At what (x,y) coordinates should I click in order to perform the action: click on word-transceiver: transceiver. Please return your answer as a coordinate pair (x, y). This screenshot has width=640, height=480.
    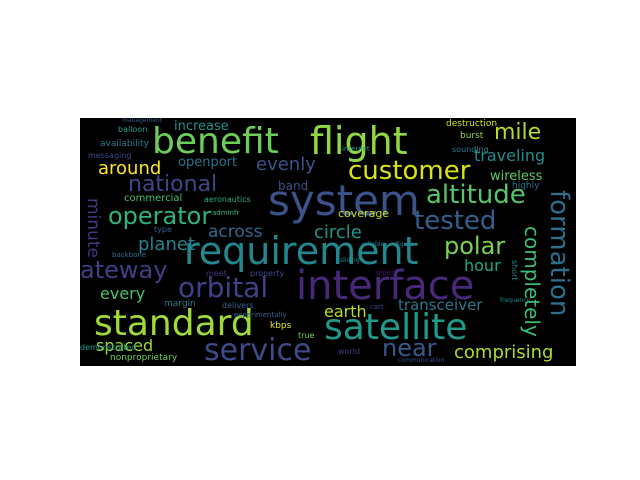
    Looking at the image, I should click on (440, 305).